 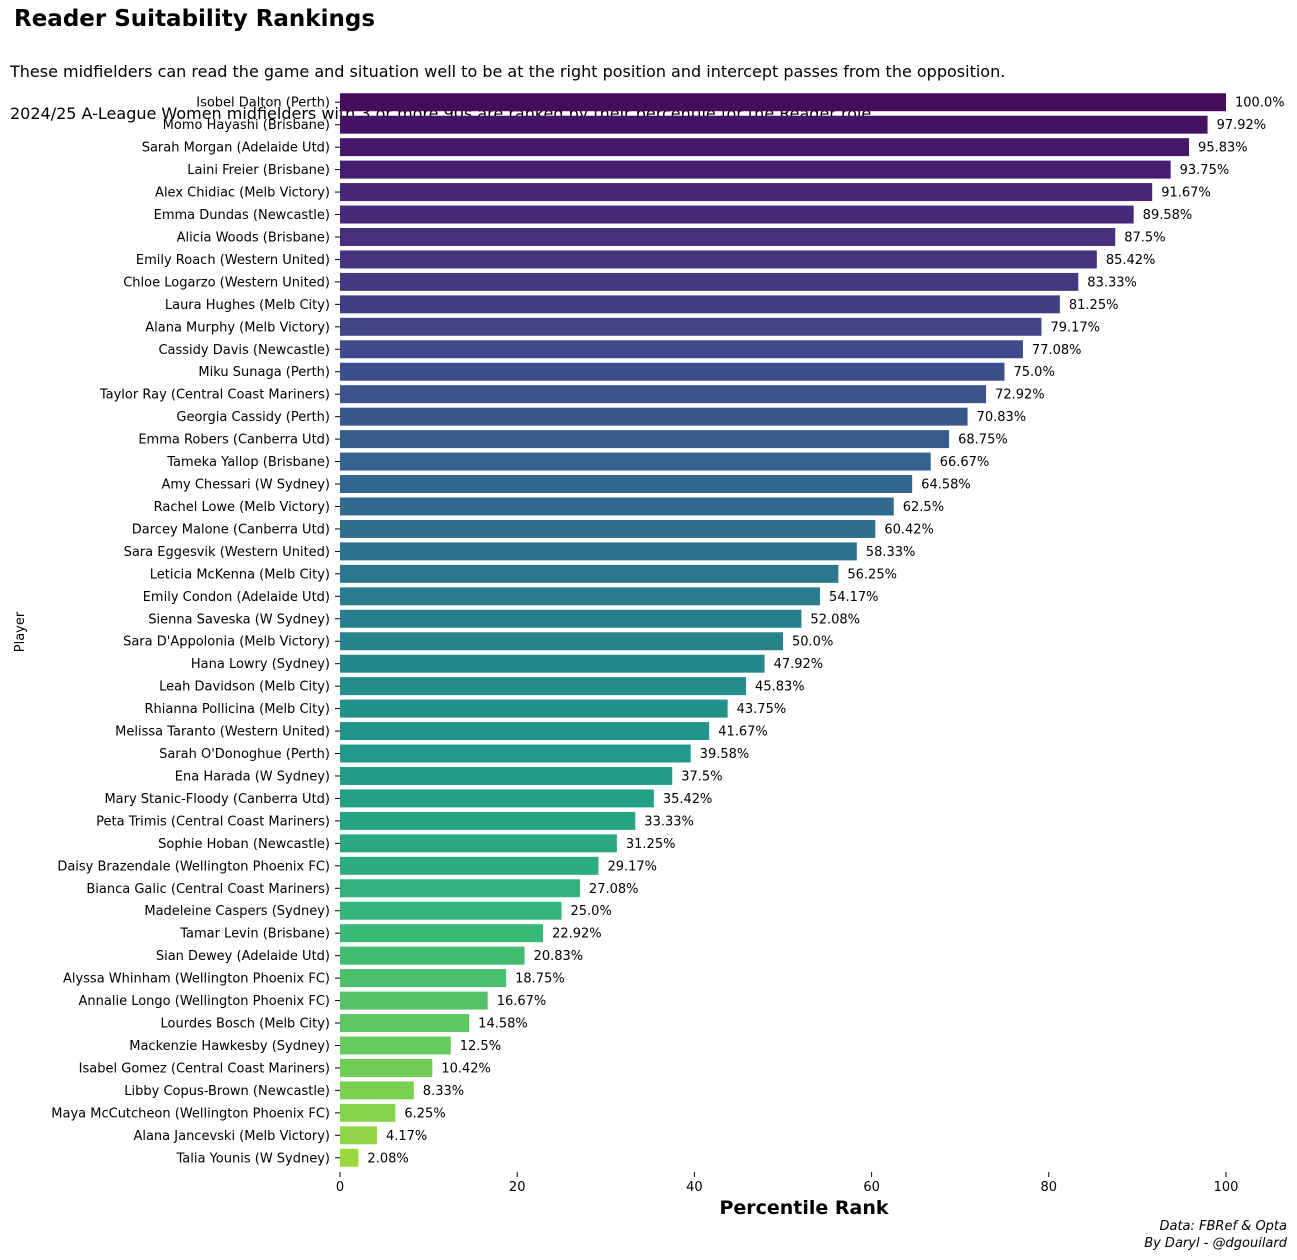 I want to click on data-label: 37.5%, so click(x=701, y=776).